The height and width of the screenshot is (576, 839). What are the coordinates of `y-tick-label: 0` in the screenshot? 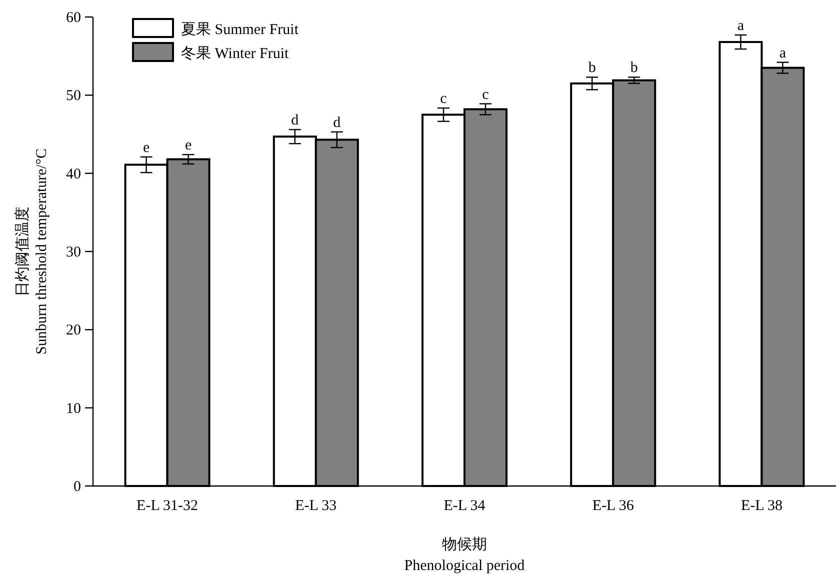 It's located at (77, 487).